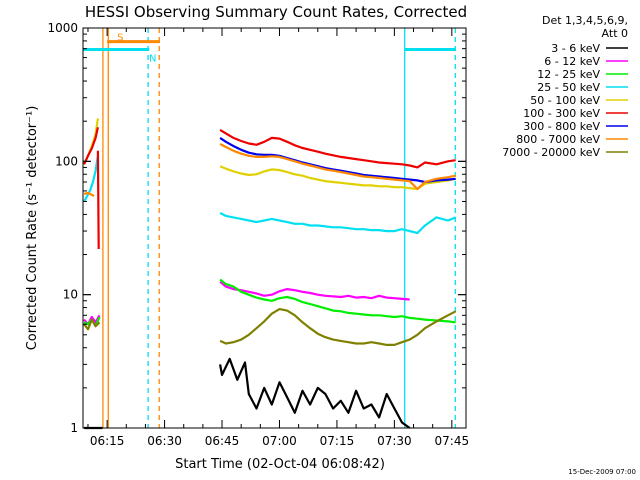  What do you see at coordinates (452, 441) in the screenshot?
I see `x-tick-label: 07:45` at bounding box center [452, 441].